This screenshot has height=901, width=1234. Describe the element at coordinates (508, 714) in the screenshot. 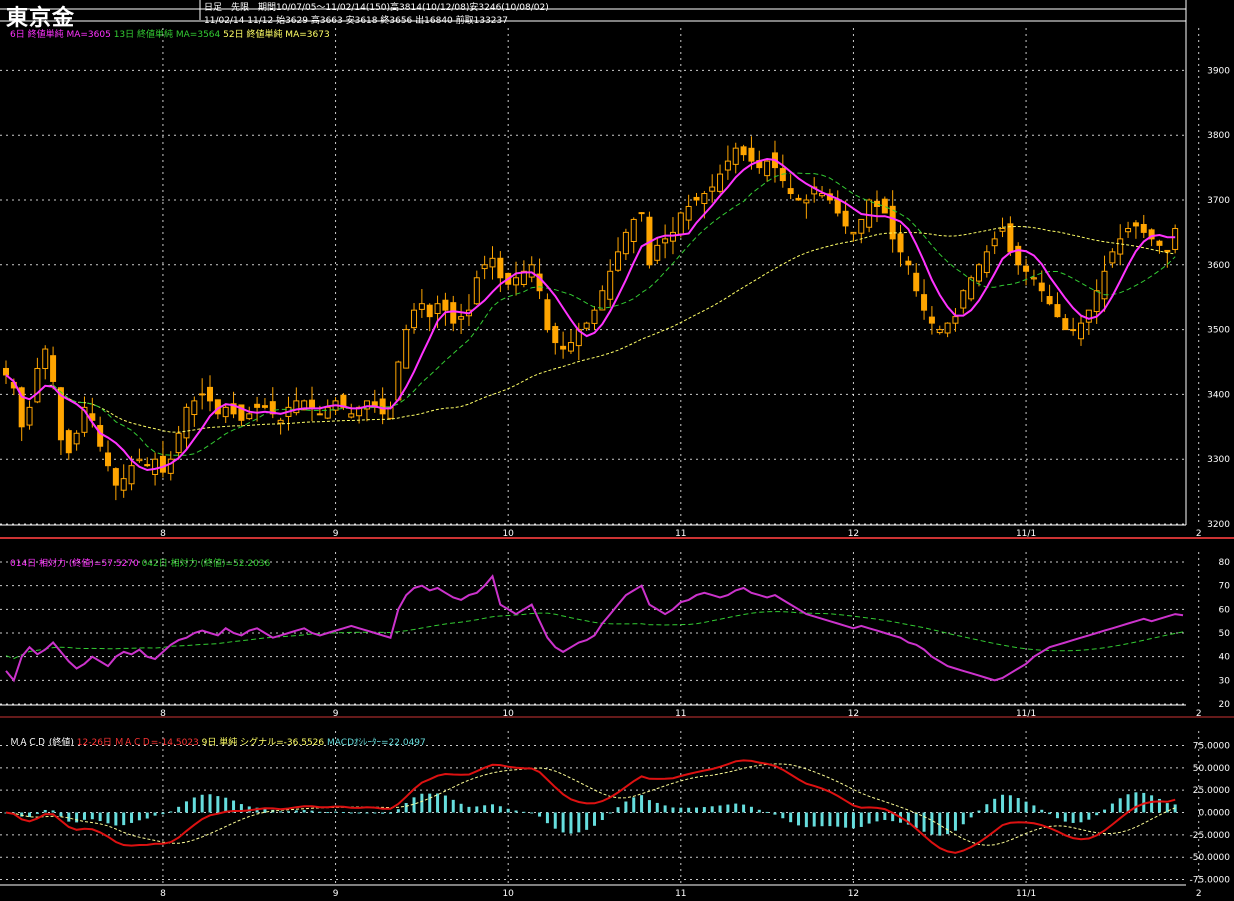

I see `rsi-x-tick-label: 10` at that location.